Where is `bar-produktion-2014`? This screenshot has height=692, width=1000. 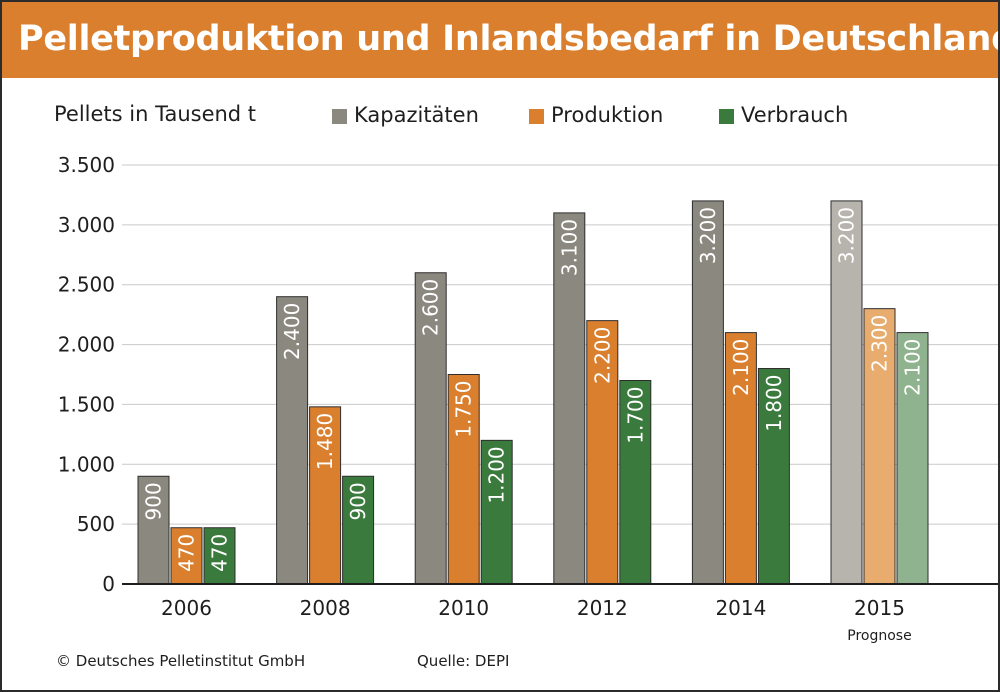 bar-produktion-2014 is located at coordinates (740, 458).